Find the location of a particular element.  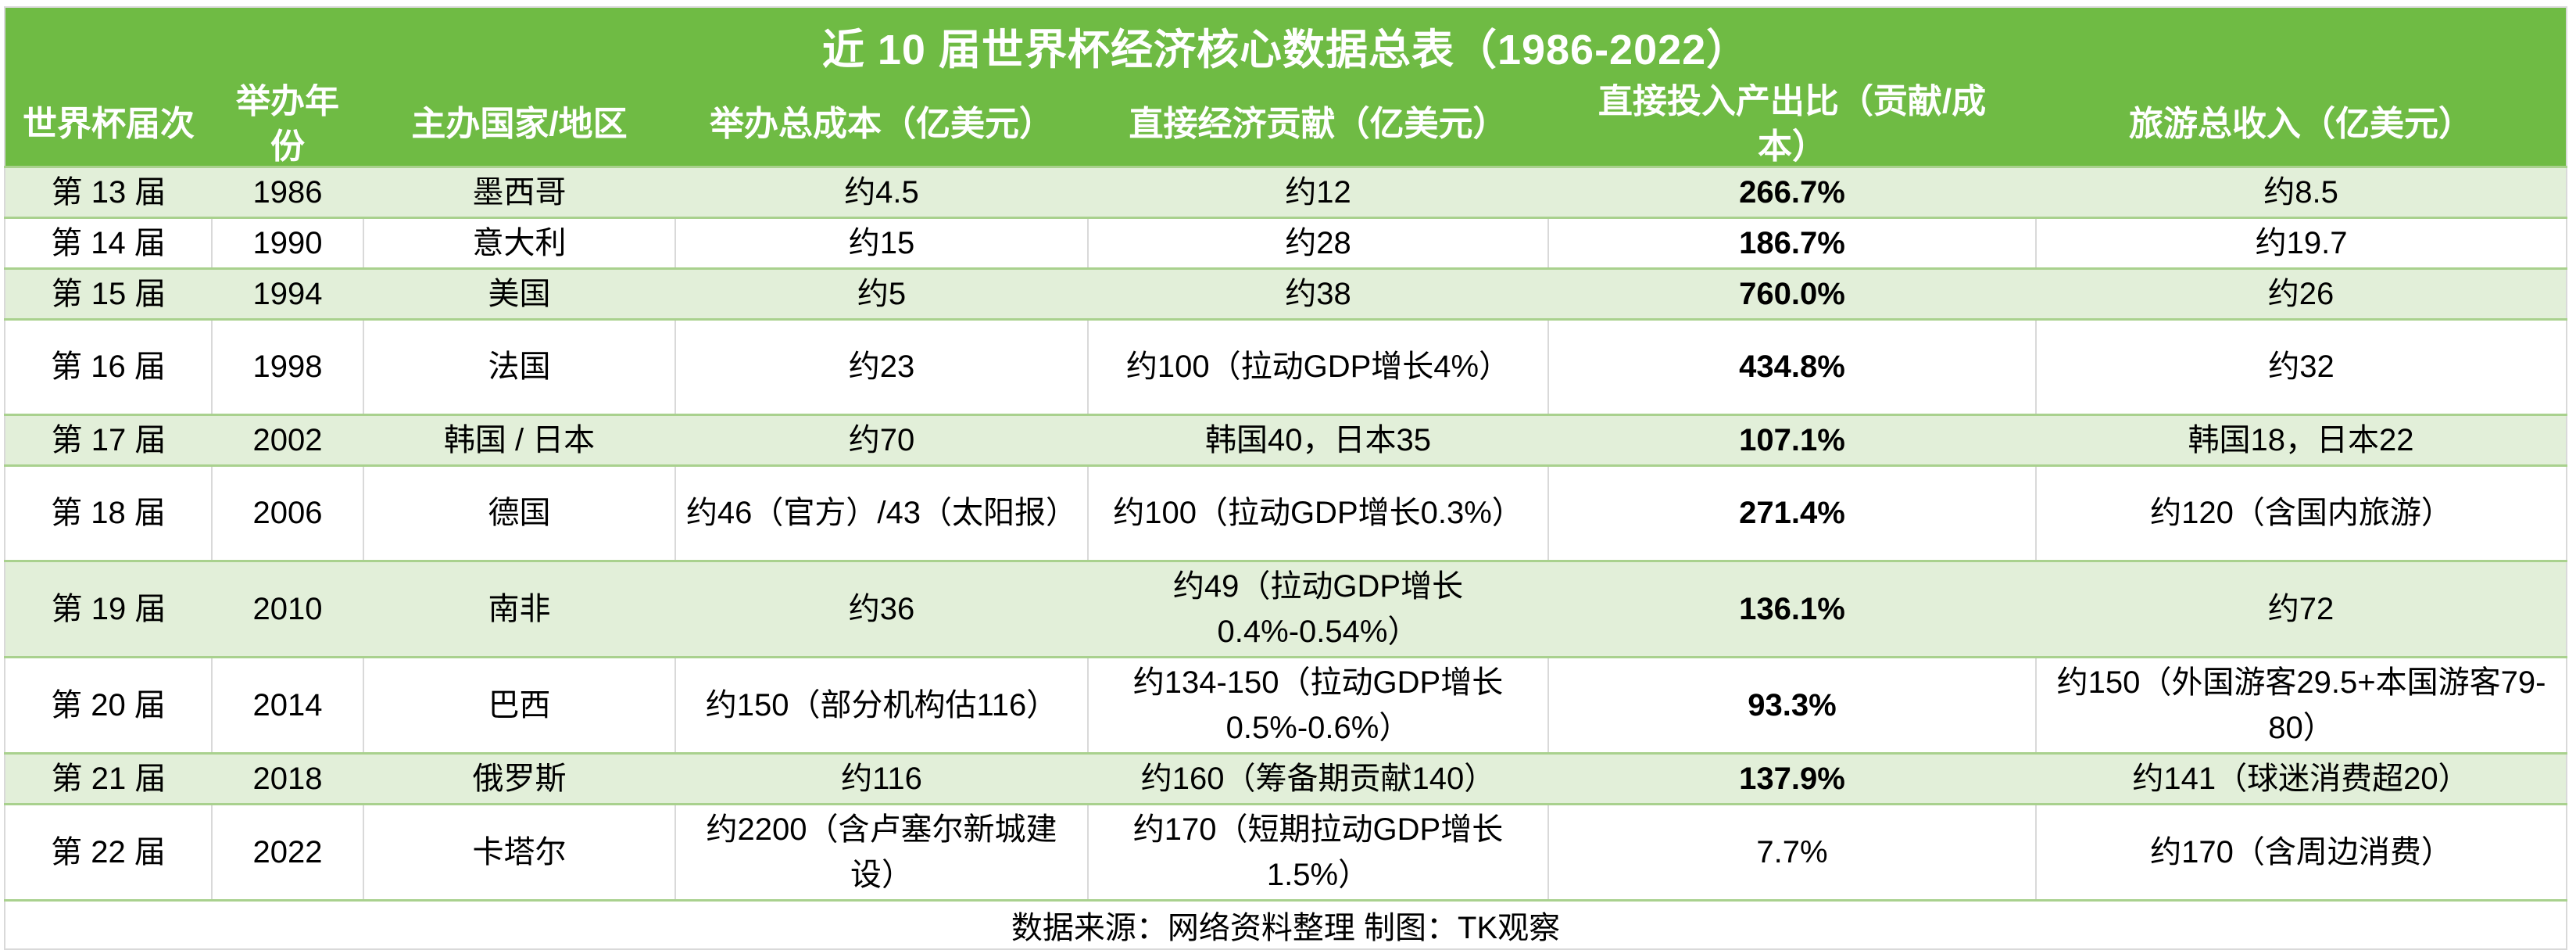

cell-cost: 约2200（含卢塞尔新城建设） is located at coordinates (881, 852).